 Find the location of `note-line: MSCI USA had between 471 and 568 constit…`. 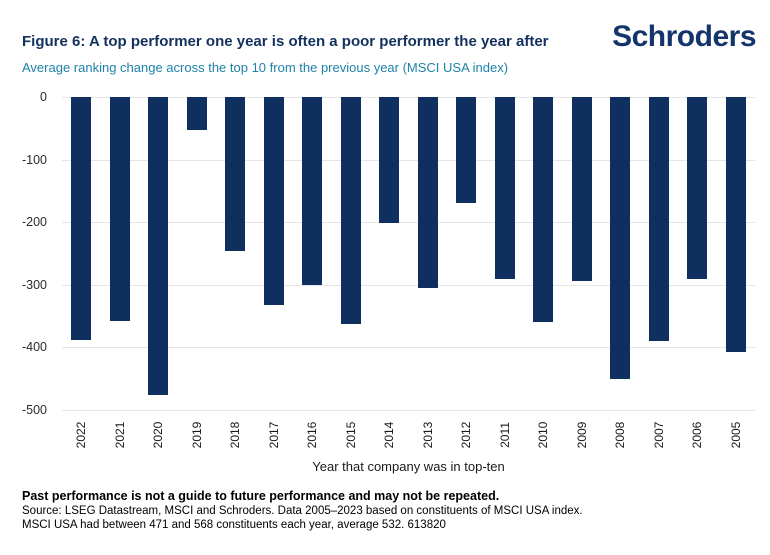

note-line: MSCI USA had between 471 and 568 constit… is located at coordinates (234, 525).